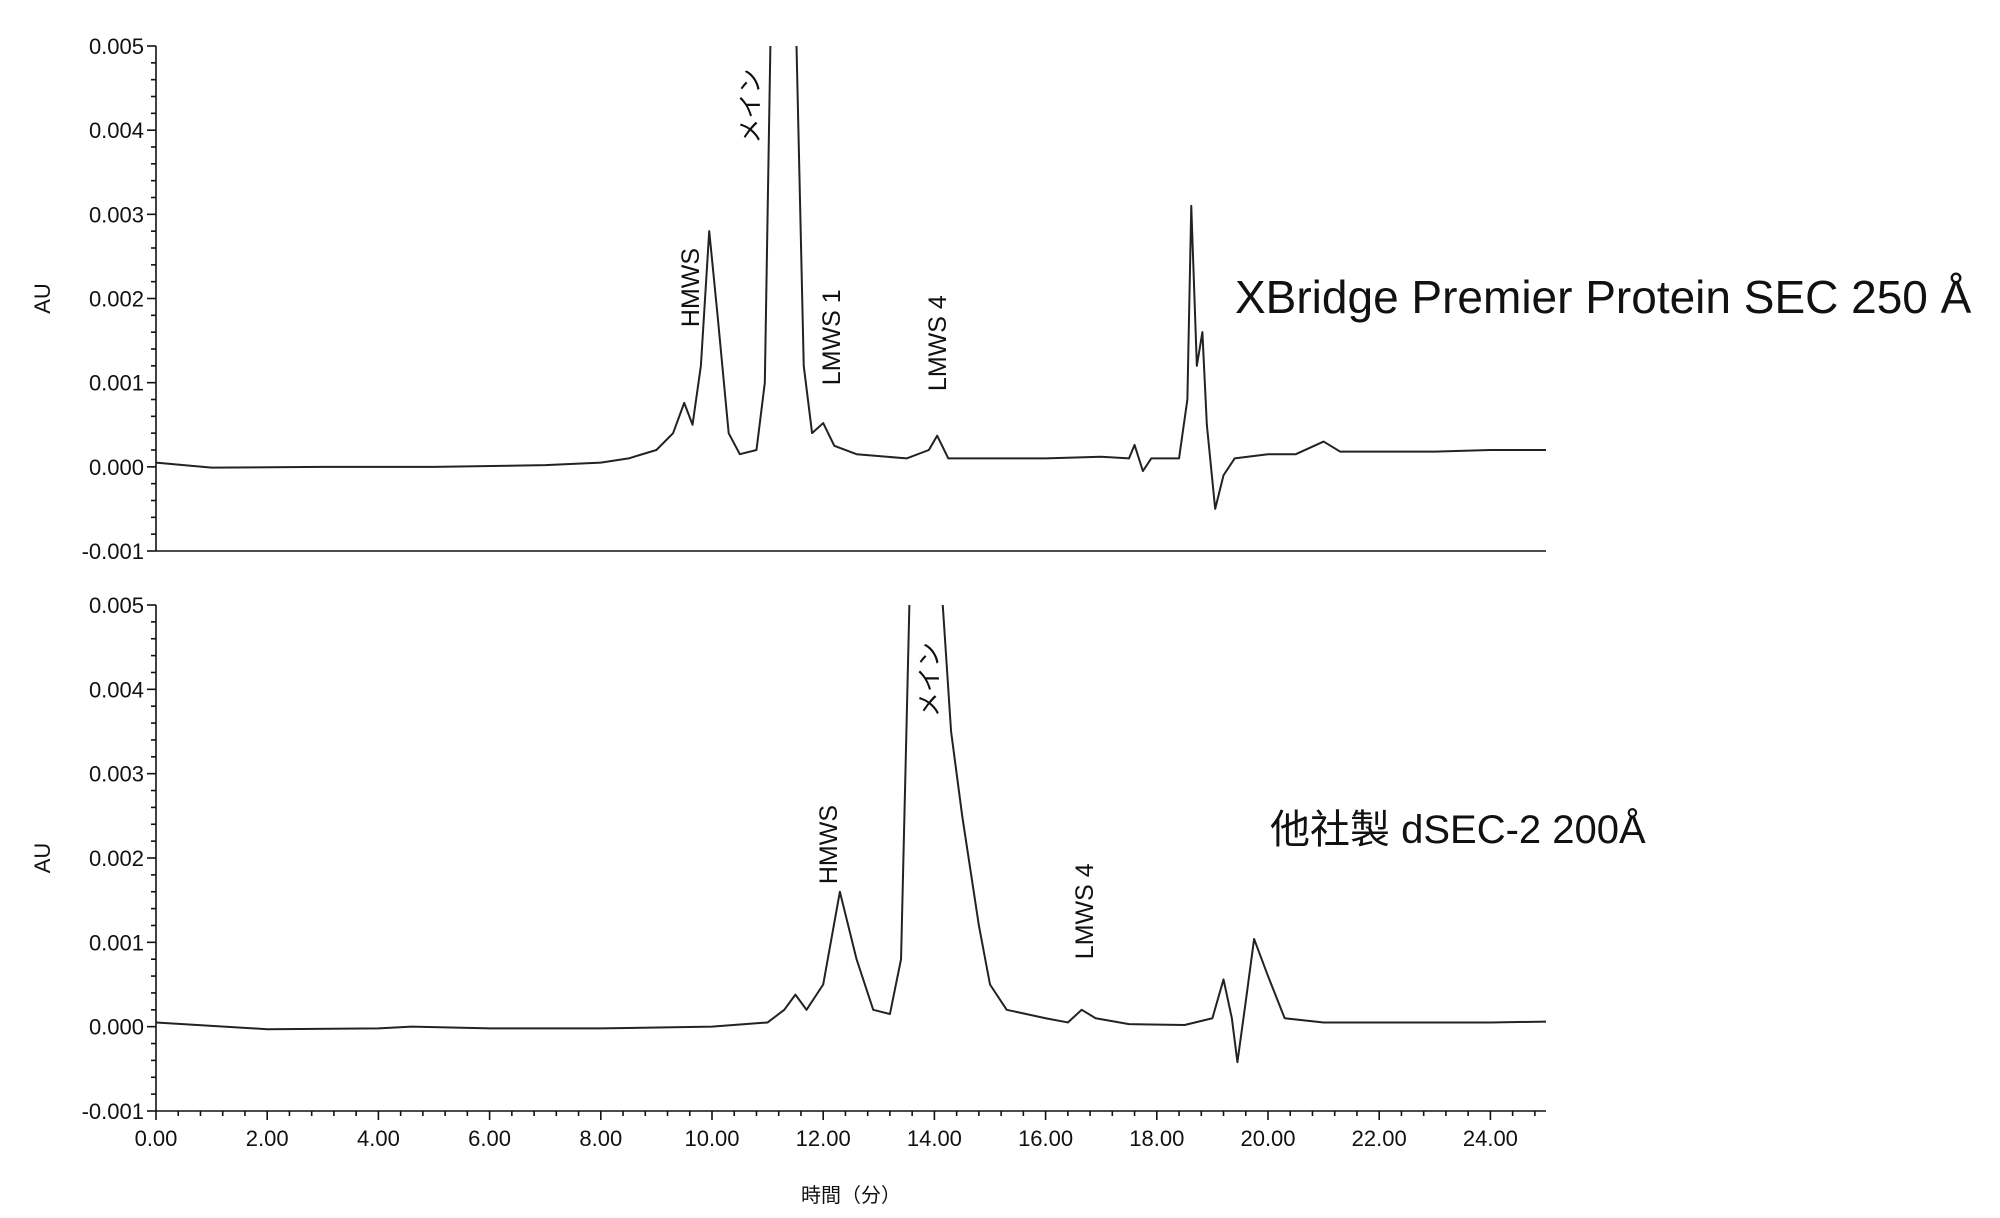 The image size is (2000, 1218). I want to click on x-tick-label: 4.00, so click(378, 1138).